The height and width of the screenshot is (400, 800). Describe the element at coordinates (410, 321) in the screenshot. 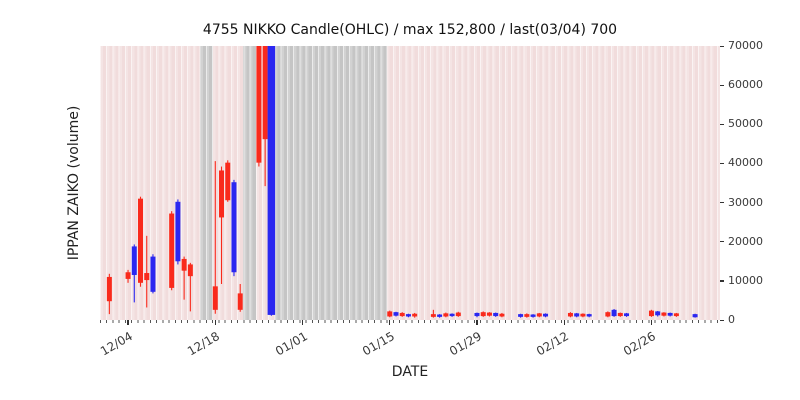

I see `minor-tick-strip` at that location.